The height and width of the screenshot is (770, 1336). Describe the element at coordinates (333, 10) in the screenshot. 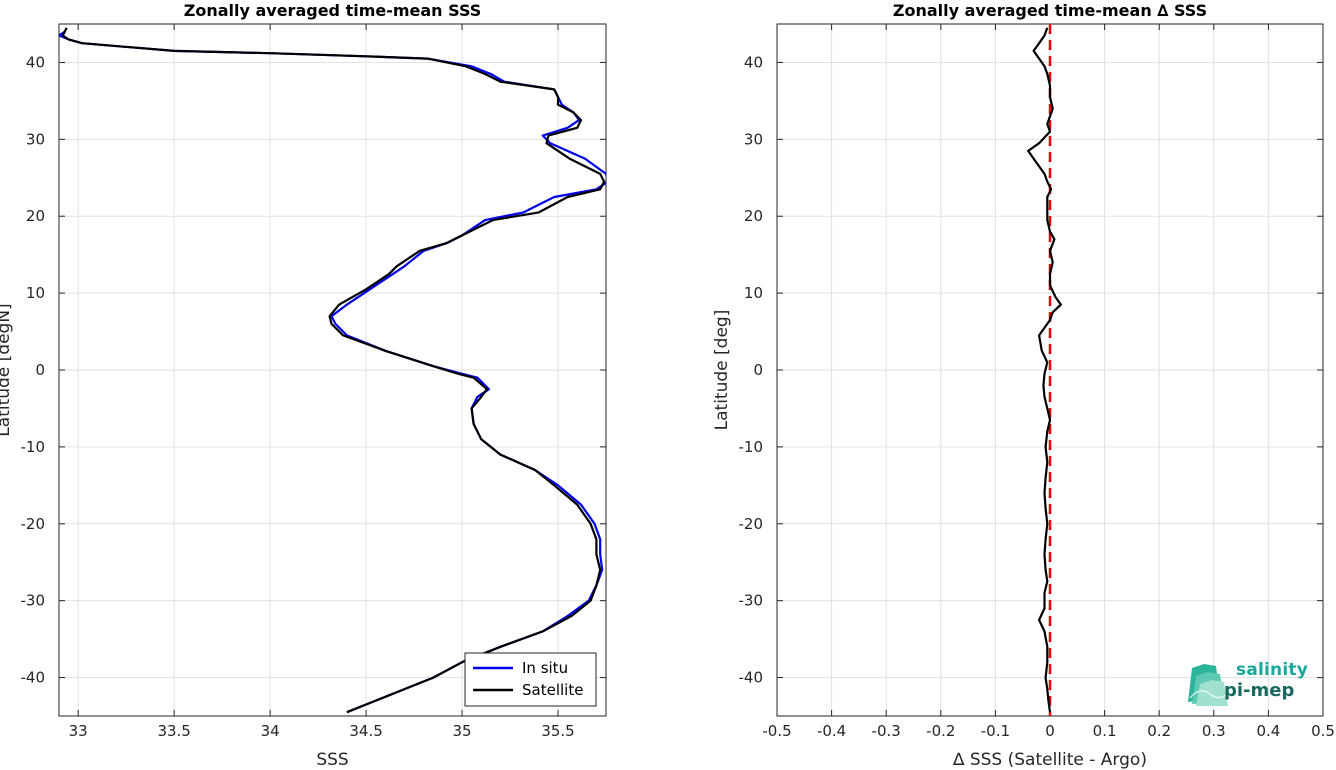

I see `chart-title: Zonally averaged time-mean SSS` at that location.